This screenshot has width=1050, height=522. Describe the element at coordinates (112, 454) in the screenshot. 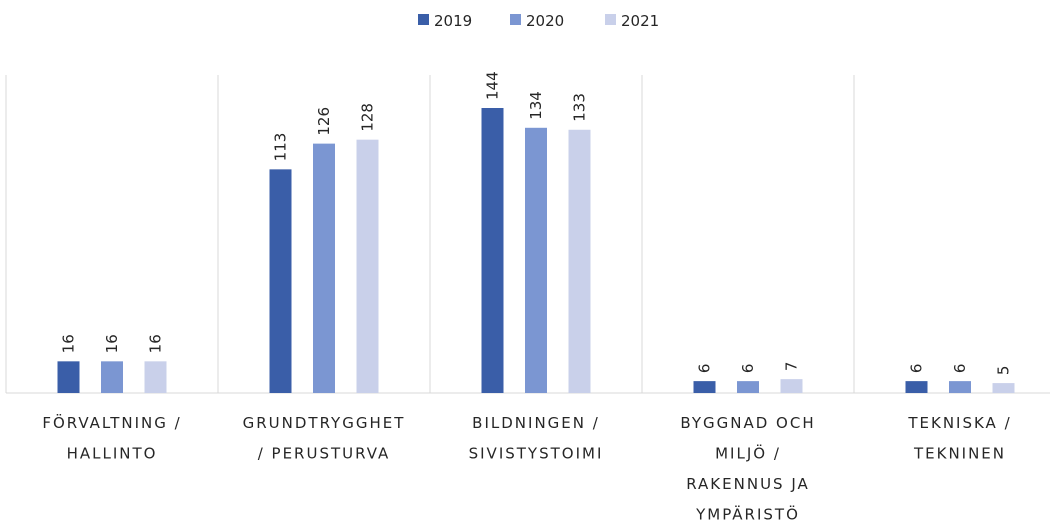

I see `x-tick-label-line: HALLINTO` at that location.